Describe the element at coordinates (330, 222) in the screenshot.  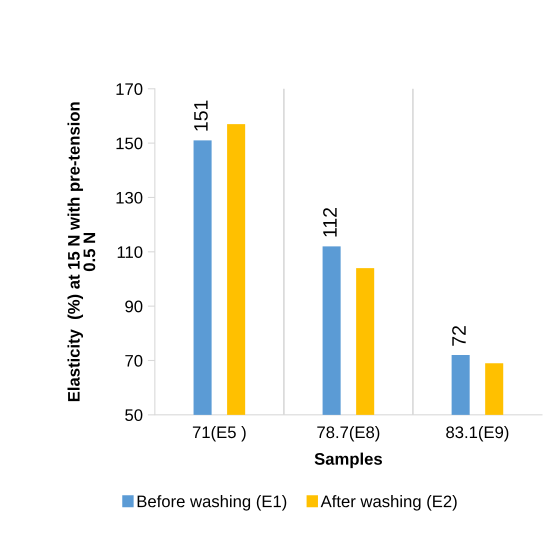
I see `data-label: 112` at that location.